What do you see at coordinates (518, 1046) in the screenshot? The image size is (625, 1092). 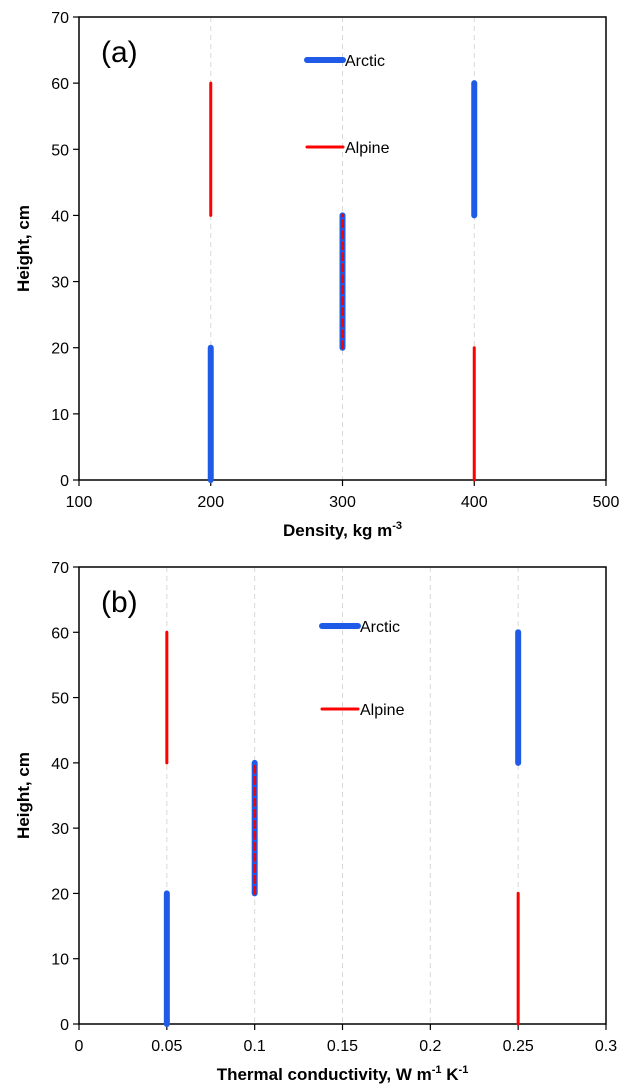 I see `x-tick-label: 0.25` at bounding box center [518, 1046].